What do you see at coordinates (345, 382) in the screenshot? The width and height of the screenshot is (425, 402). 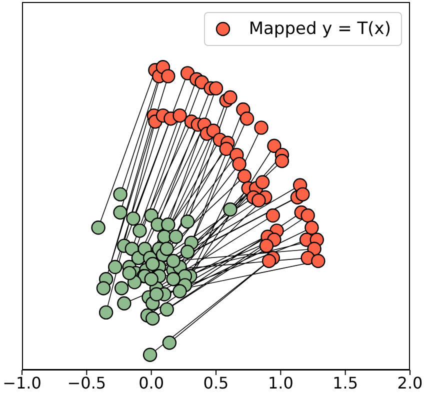 I see `x-tick-label: 1.5` at bounding box center [345, 382].